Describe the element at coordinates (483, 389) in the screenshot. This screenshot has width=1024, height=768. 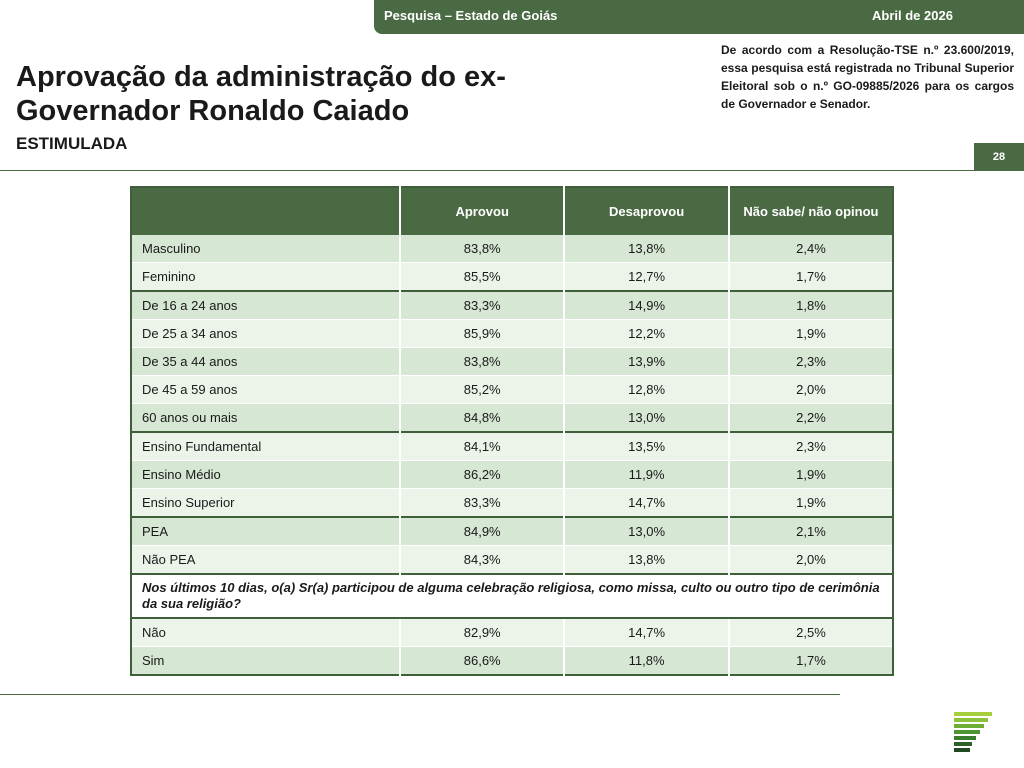
I see `cell-approved: 85,2%` at that location.